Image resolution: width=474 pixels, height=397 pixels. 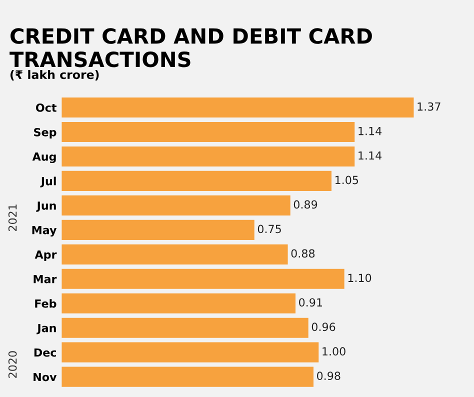 I want to click on y-tick-label: Oct, so click(x=46, y=107).